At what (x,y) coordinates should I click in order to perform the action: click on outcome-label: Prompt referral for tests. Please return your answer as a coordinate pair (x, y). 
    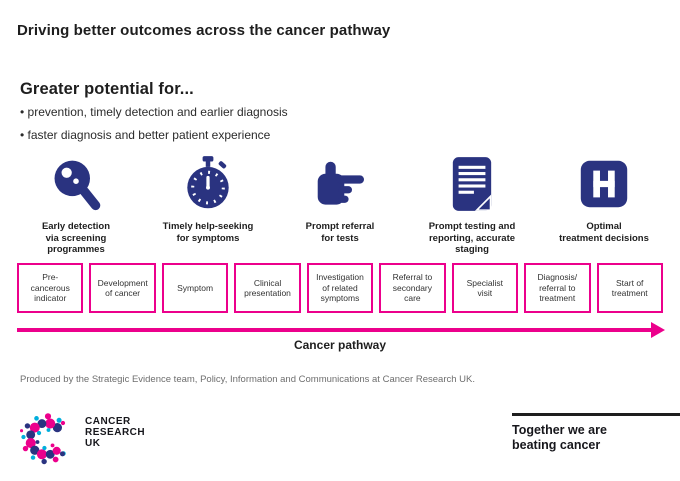
    Looking at the image, I should click on (340, 232).